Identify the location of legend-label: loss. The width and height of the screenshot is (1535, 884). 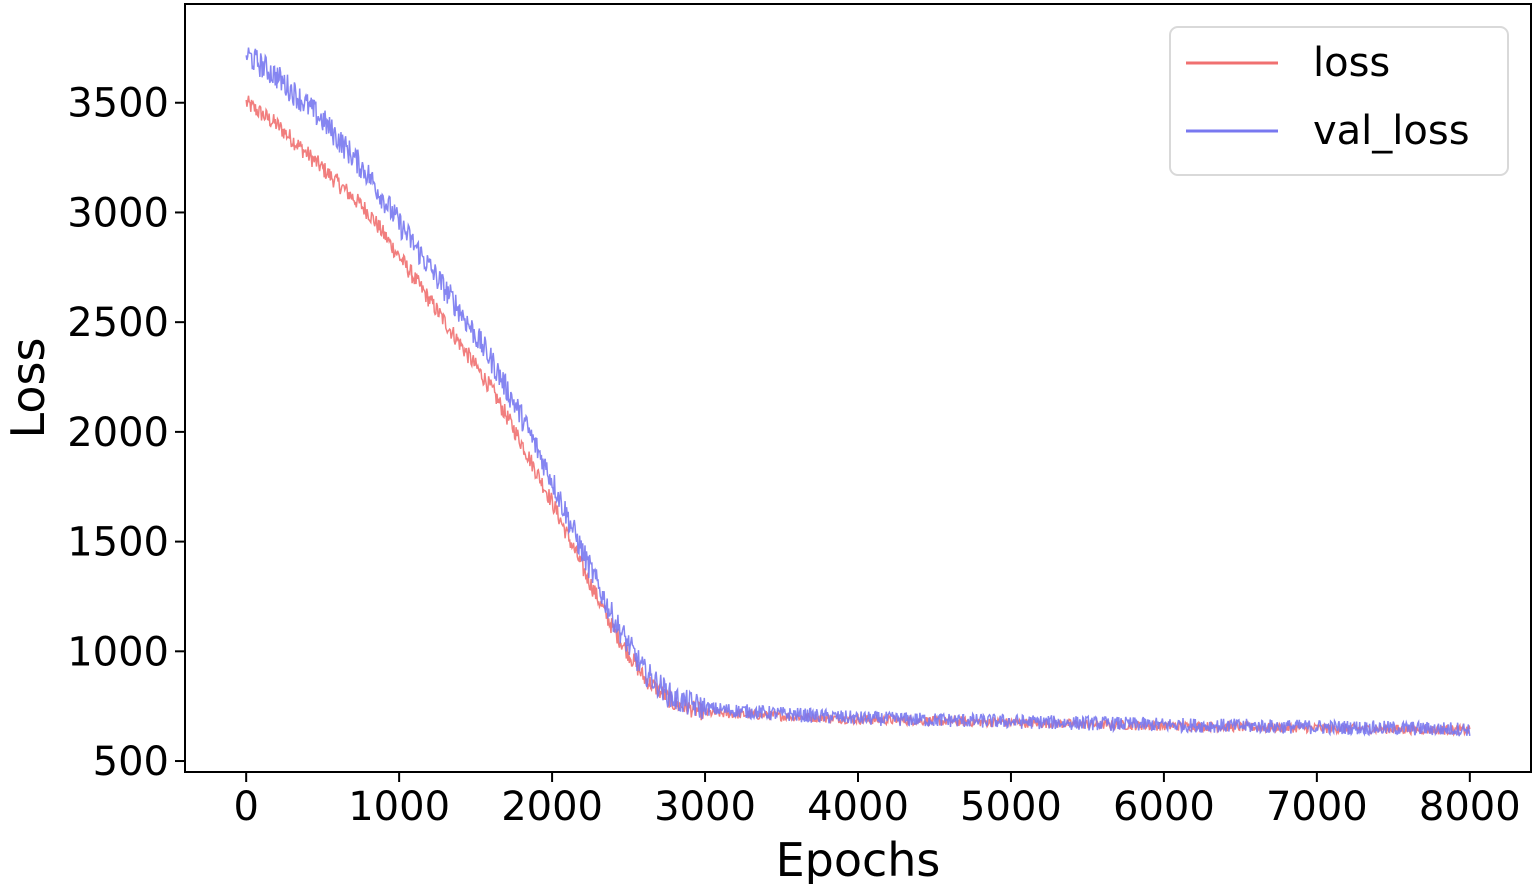
(1351, 63).